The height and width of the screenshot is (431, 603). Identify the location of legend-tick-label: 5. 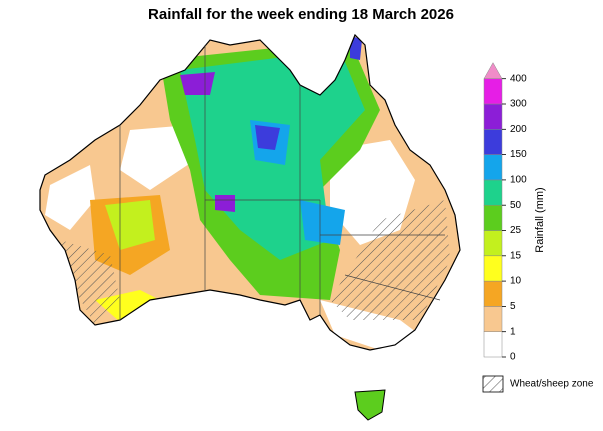
(513, 306).